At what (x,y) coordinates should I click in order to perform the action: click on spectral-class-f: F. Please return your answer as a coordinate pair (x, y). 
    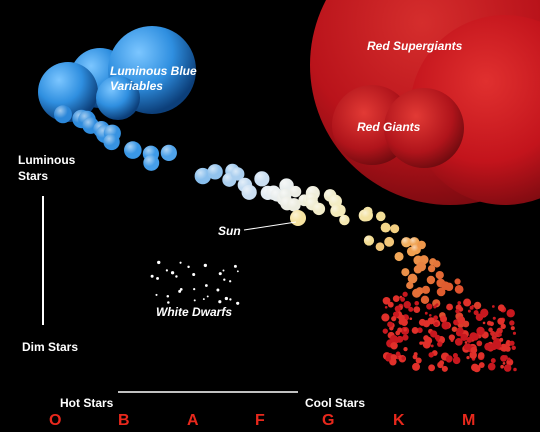
    Looking at the image, I should click on (260, 420).